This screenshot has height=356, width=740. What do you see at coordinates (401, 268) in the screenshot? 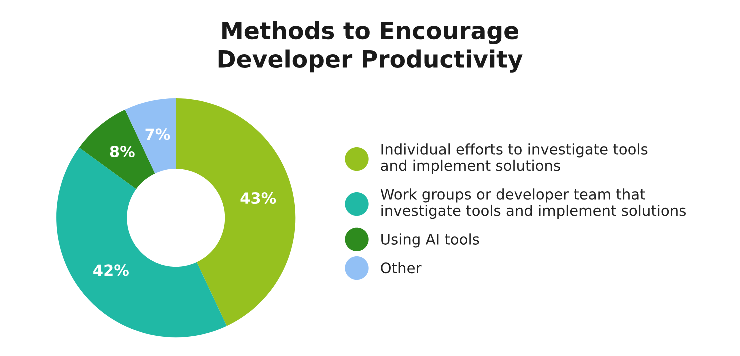
I see `legend-label: Other` at bounding box center [401, 268].